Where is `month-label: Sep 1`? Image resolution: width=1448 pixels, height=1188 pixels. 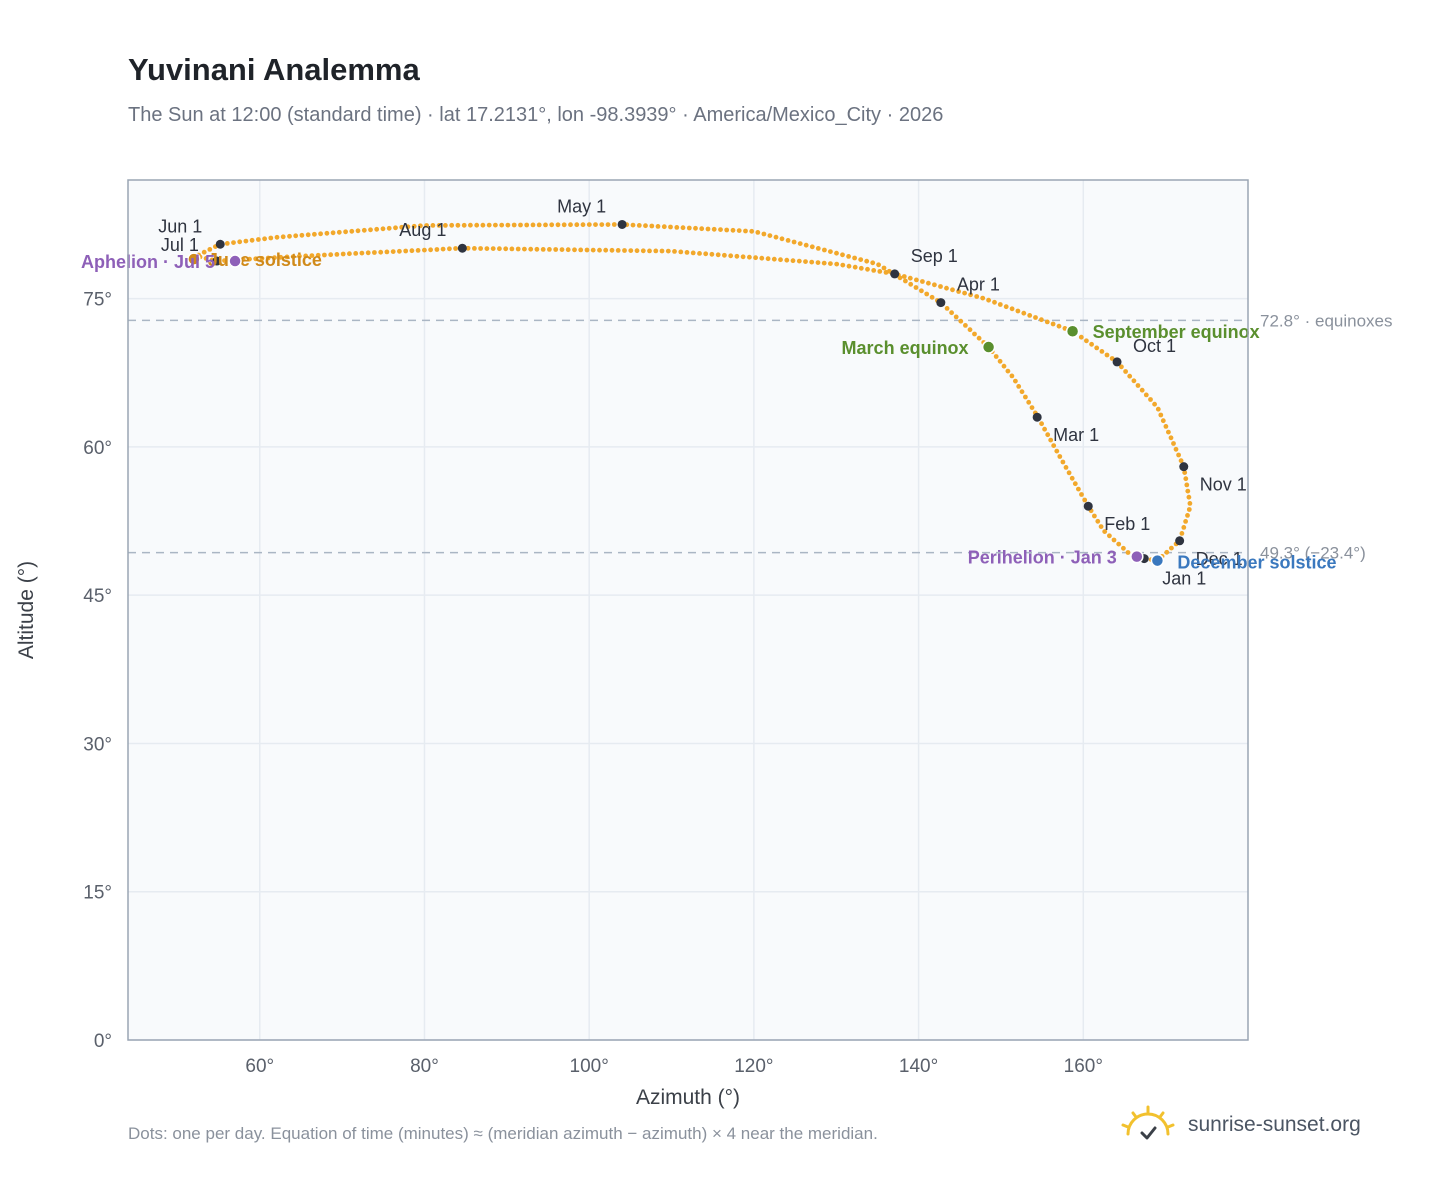 month-label: Sep 1 is located at coordinates (934, 256).